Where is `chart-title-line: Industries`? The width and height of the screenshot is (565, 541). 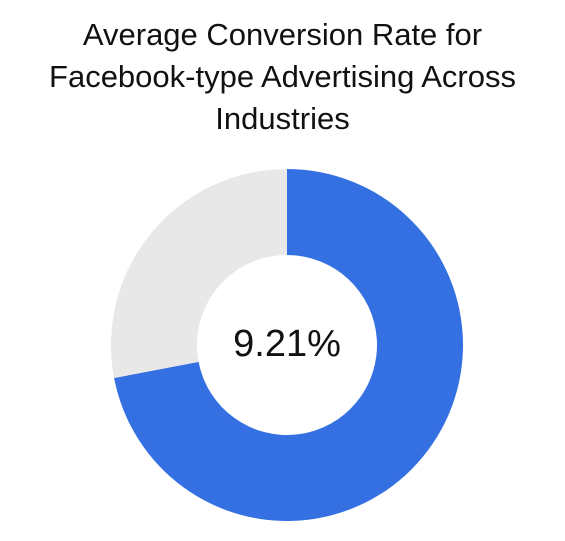
chart-title-line: Industries is located at coordinates (282, 118).